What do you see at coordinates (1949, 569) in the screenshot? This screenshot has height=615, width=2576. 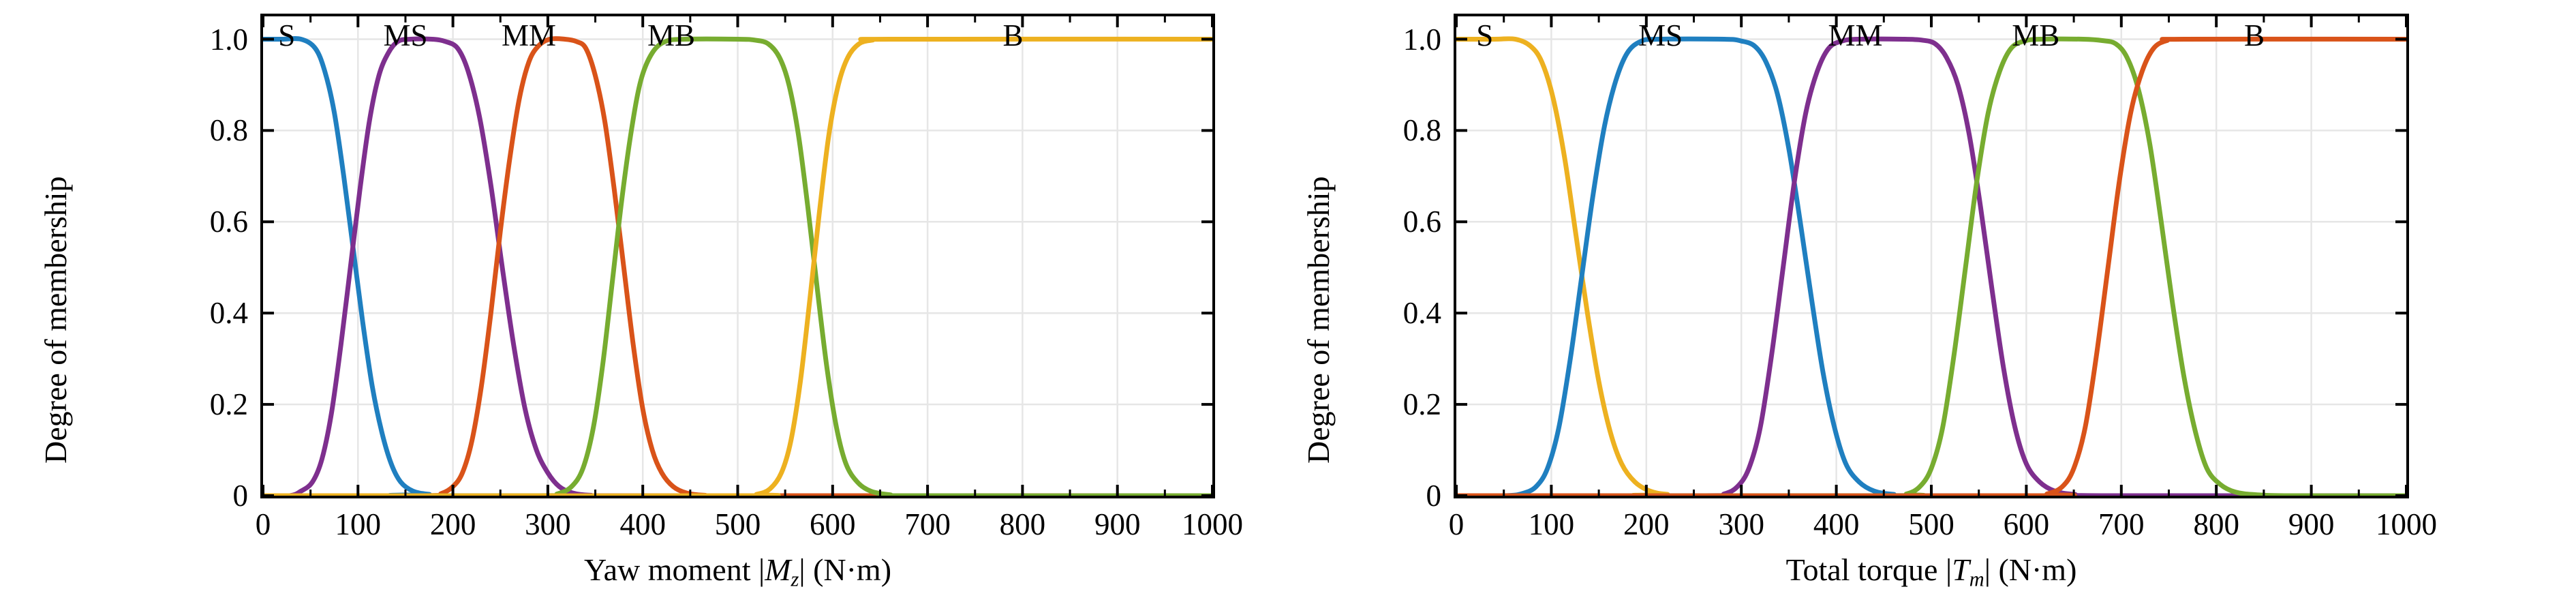 I see `abs-bar-open-right: |` at bounding box center [1949, 569].